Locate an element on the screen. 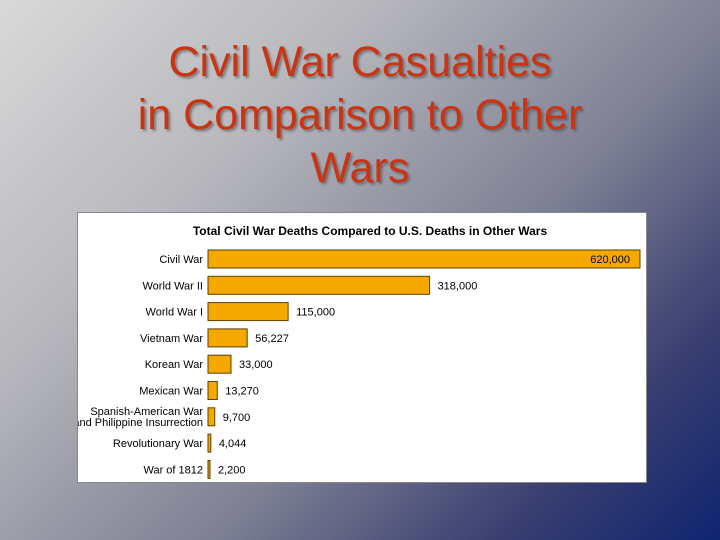 The width and height of the screenshot is (720, 540). category-label-4: Korean War is located at coordinates (174, 365).